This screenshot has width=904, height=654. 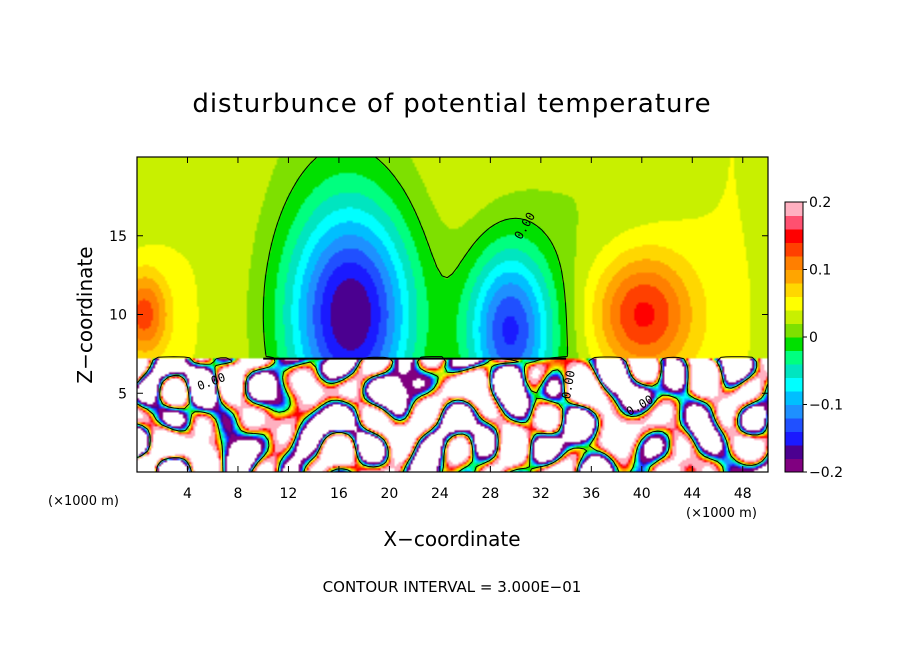 What do you see at coordinates (820, 271) in the screenshot?
I see `colorbar-tick-label: 0.1` at bounding box center [820, 271].